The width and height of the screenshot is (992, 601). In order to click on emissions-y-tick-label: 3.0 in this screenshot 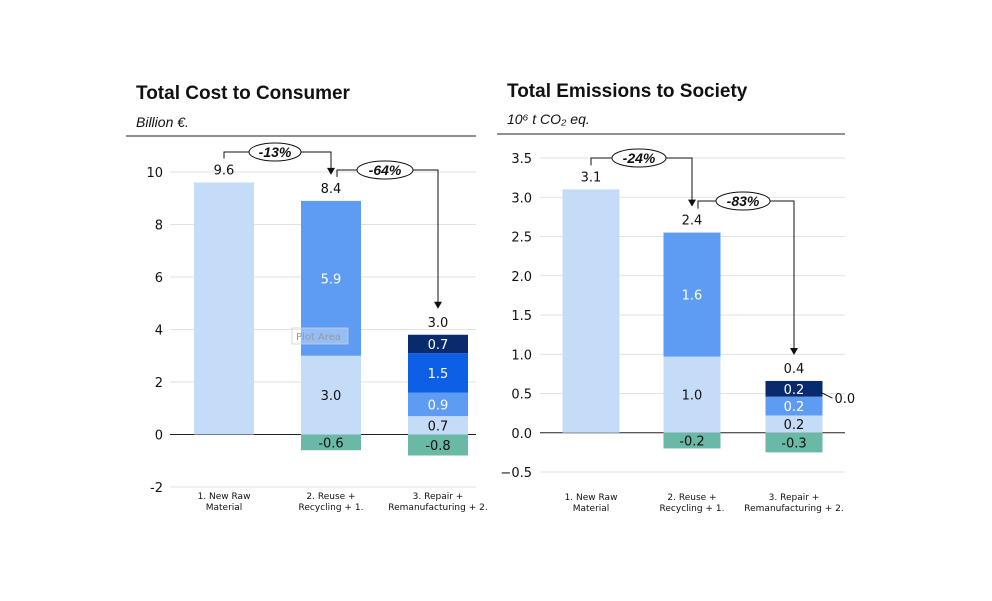, I will do `click(521, 198)`.